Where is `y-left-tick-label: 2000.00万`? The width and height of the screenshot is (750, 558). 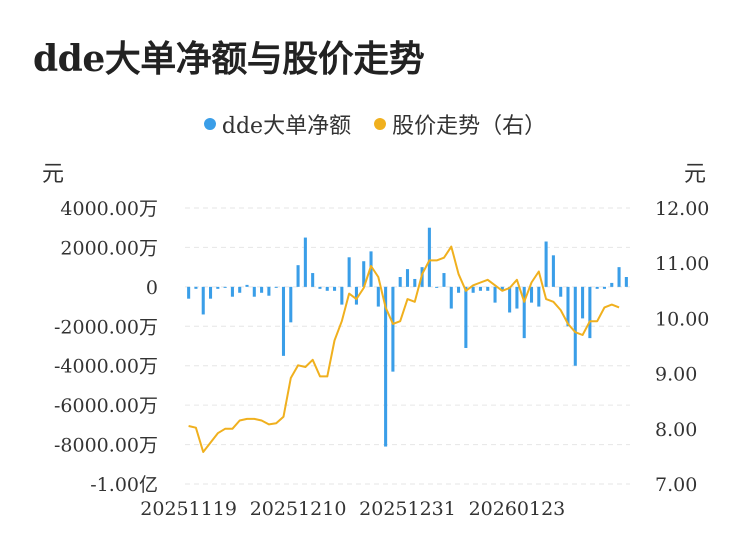 y-left-tick-label: 2000.00万 is located at coordinates (109, 248).